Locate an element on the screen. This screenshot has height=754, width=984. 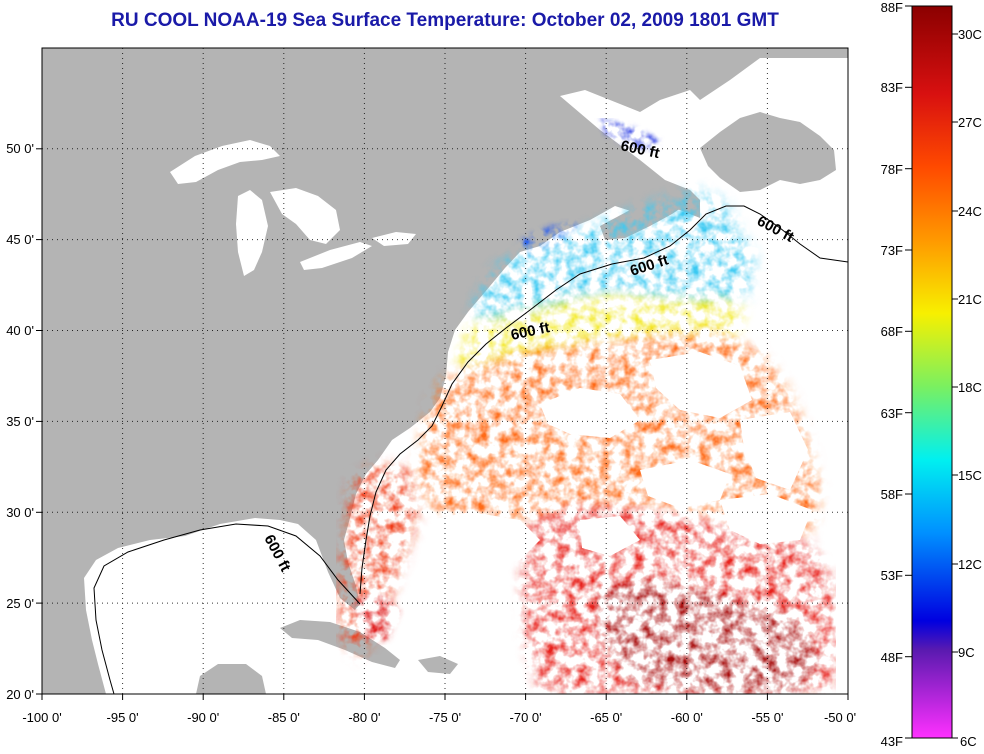
land-cuba is located at coordinates (340, 644).